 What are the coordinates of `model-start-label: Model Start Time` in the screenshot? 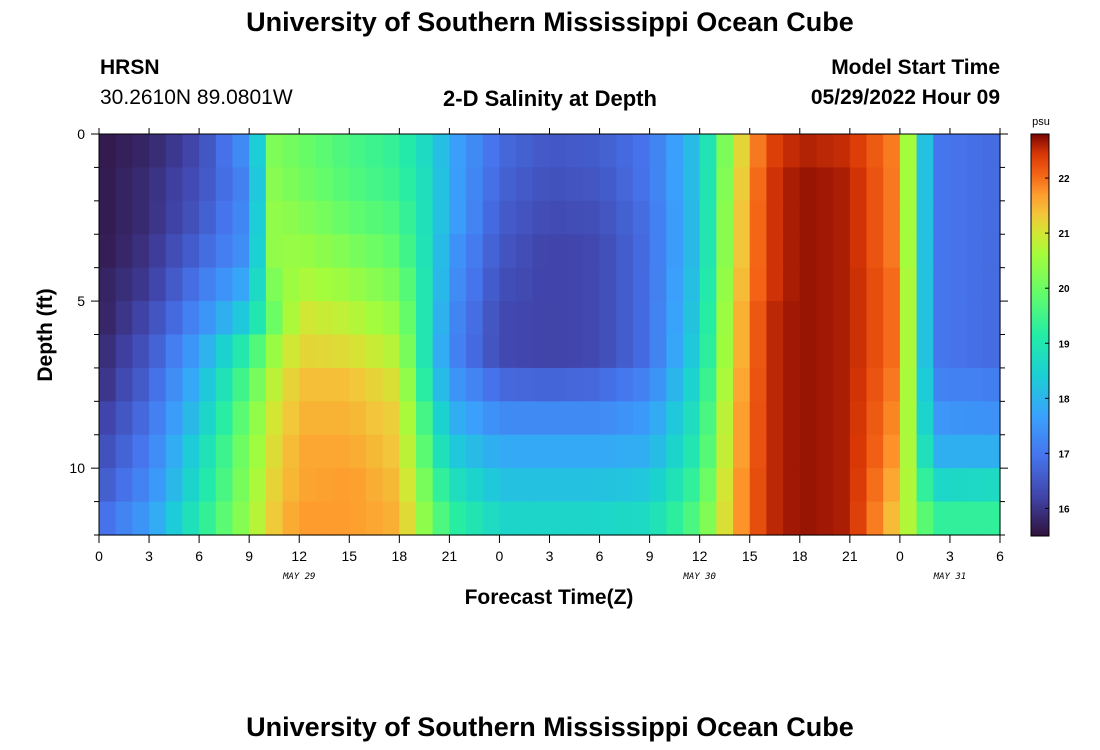 It's located at (915, 67).